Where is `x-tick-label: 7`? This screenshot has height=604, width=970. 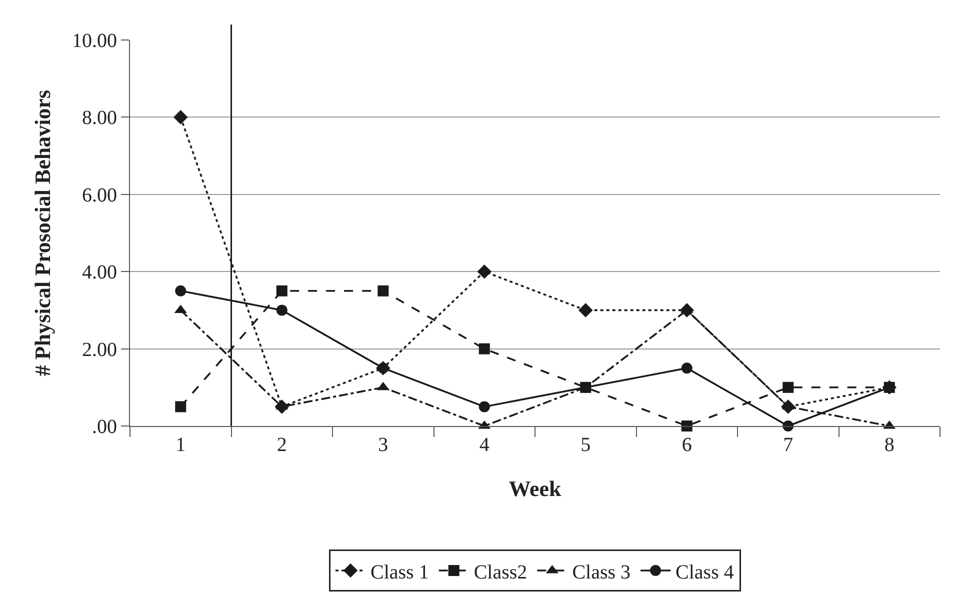
x-tick-label: 7 is located at coordinates (788, 445).